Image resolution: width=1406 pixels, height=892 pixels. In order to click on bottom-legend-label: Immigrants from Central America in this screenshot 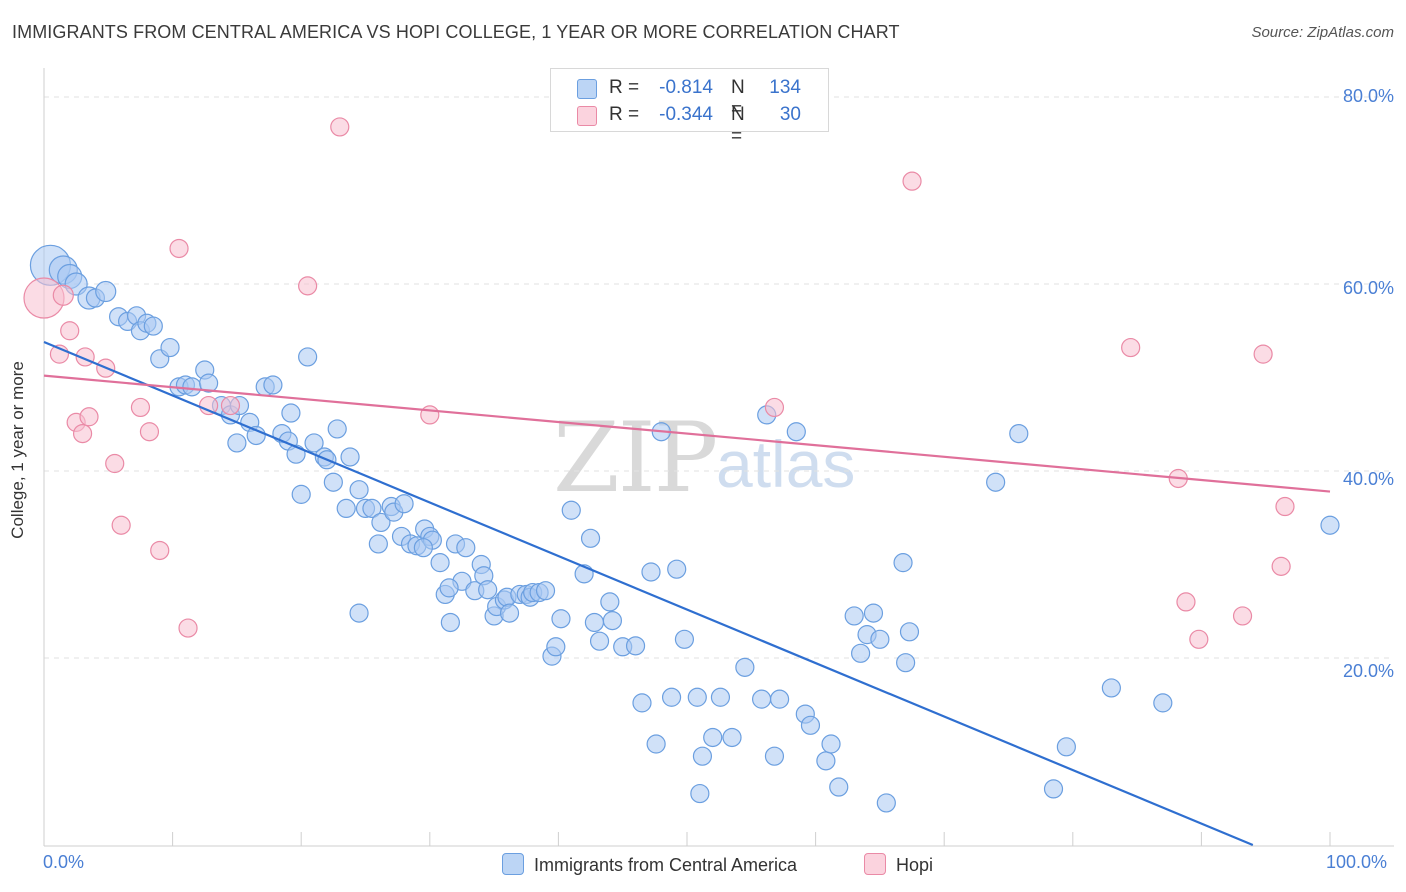, I will do `click(666, 865)`.